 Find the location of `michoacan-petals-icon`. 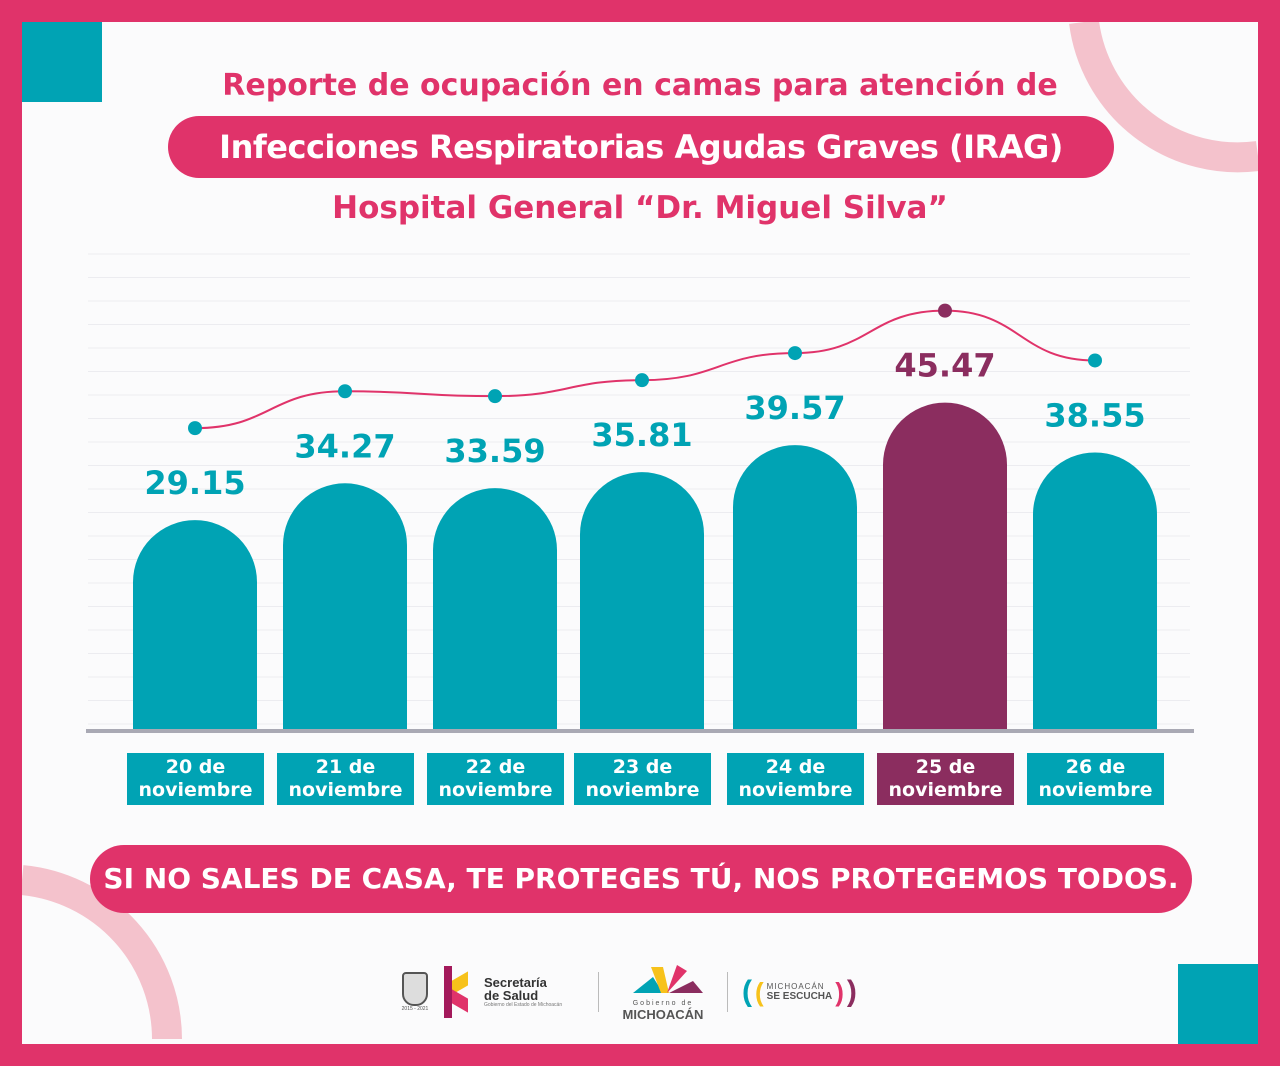

michoacan-petals-icon is located at coordinates (668, 978).